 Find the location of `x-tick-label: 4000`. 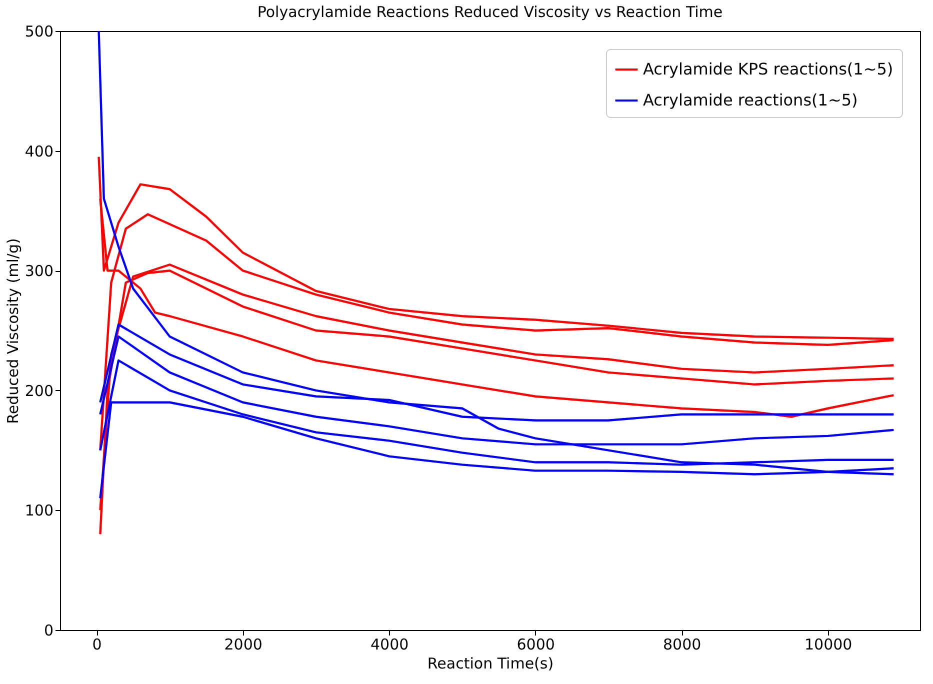

x-tick-label: 4000 is located at coordinates (389, 645).